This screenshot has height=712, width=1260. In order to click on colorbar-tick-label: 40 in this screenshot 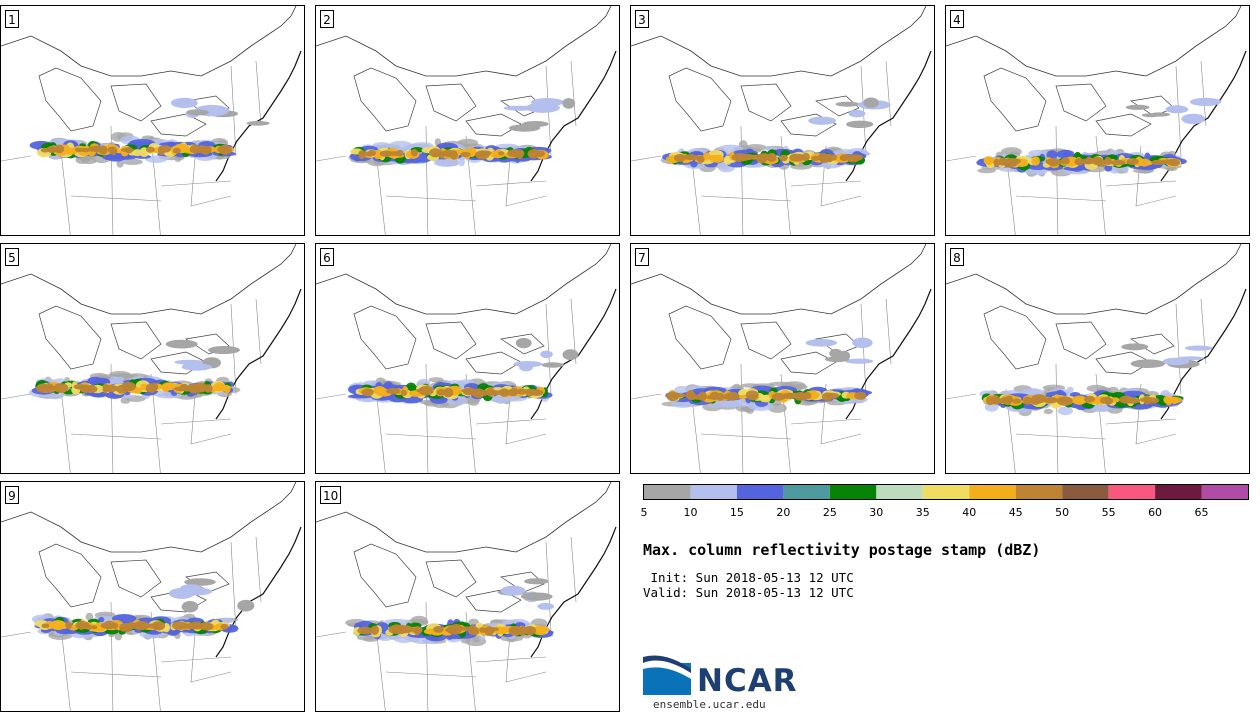, I will do `click(969, 512)`.